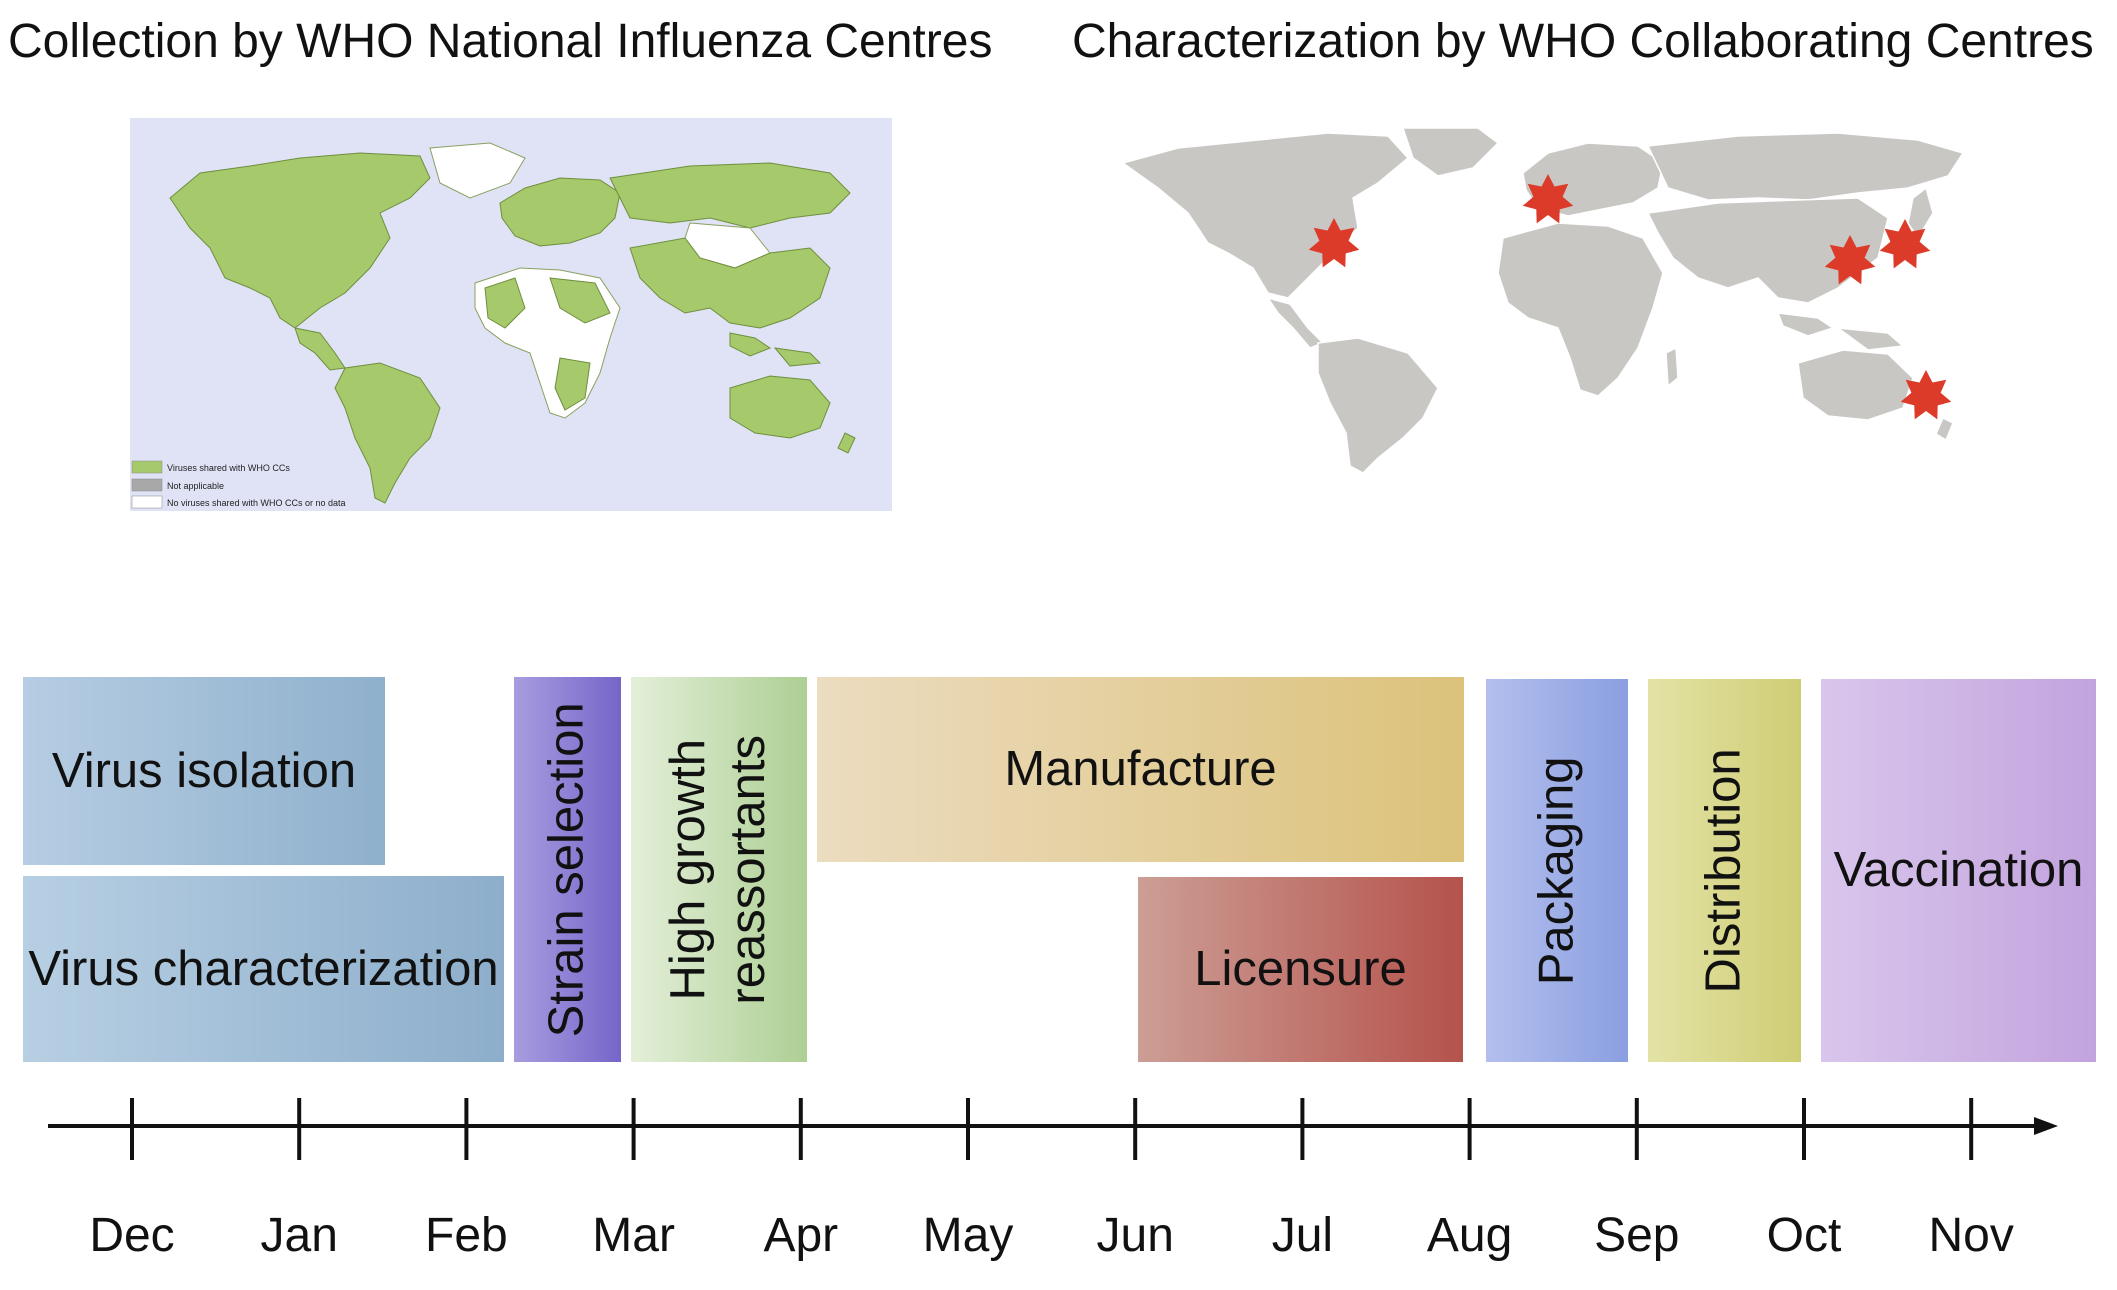 This screenshot has width=2117, height=1290. What do you see at coordinates (1053, 1129) in the screenshot?
I see `timeline-axis` at bounding box center [1053, 1129].